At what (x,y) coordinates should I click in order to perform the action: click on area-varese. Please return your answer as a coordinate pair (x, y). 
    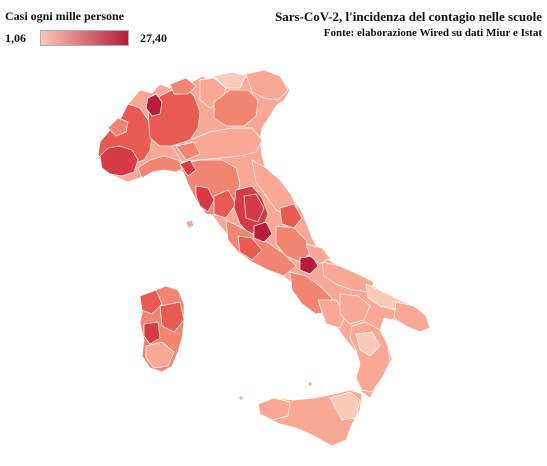
    Looking at the image, I should click on (154, 105).